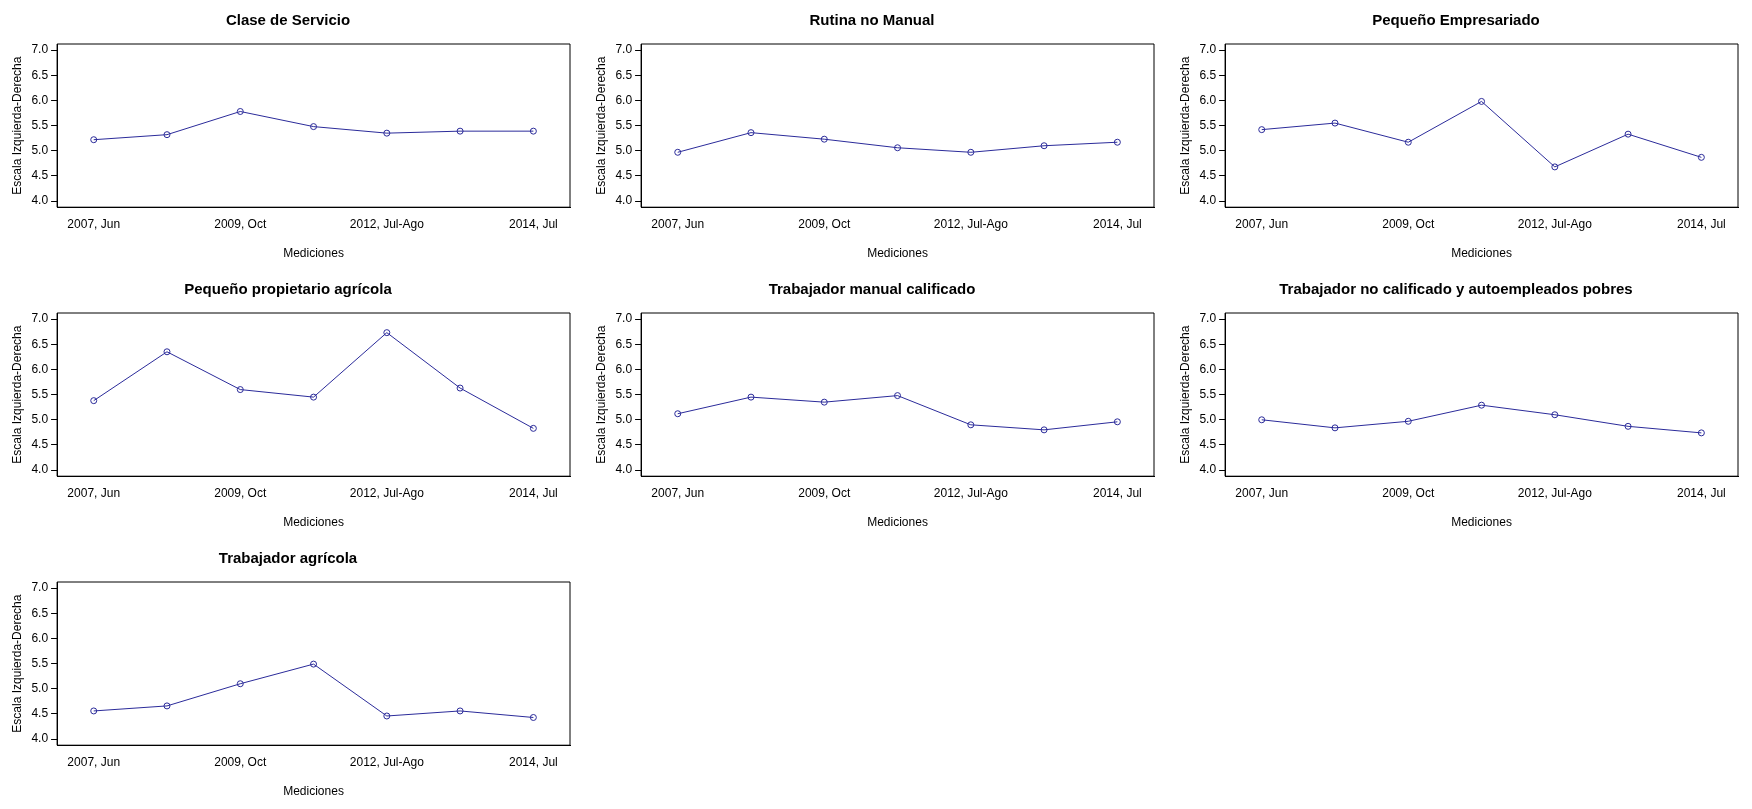  What do you see at coordinates (1456, 20) in the screenshot?
I see `chart-title: Pequeño Empresariado` at bounding box center [1456, 20].